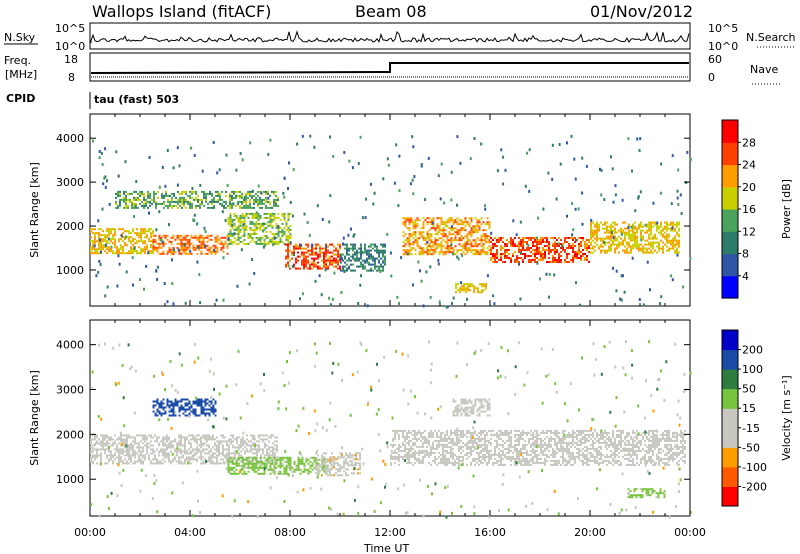 This screenshot has height=554, width=800. What do you see at coordinates (136, 99) in the screenshot?
I see `cpid-value: tau (fast) 503` at bounding box center [136, 99].